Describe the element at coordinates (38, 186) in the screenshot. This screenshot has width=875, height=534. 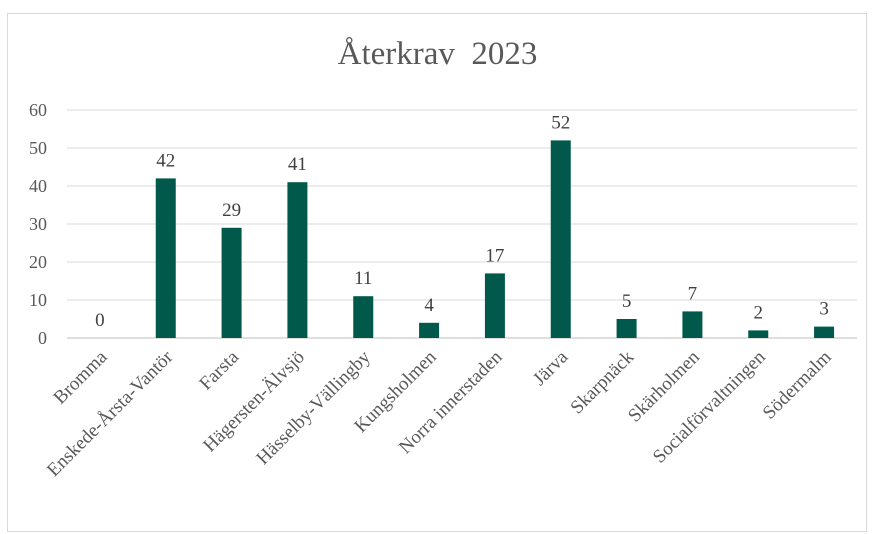
I see `y-tick-label: 40` at that location.